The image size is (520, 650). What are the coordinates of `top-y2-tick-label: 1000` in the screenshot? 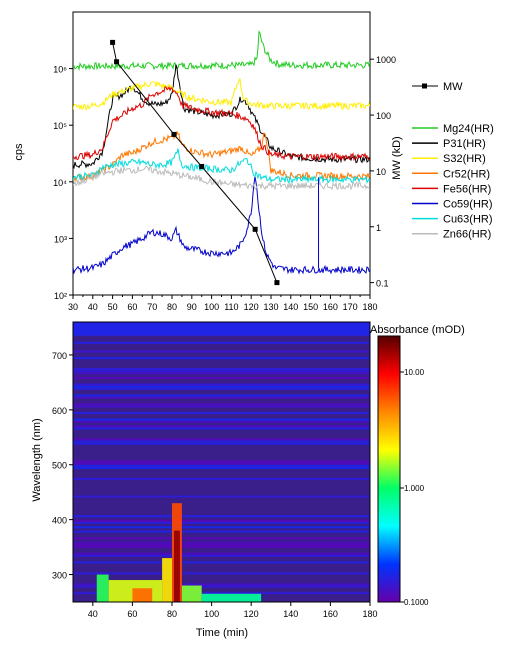 It's located at (386, 60).